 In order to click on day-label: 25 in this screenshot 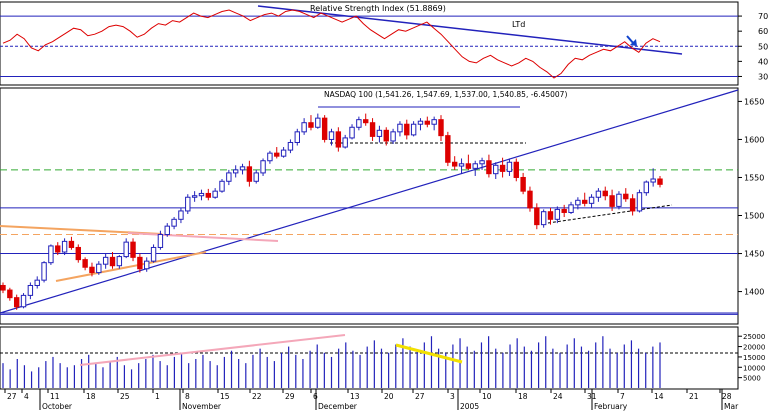, I will do `click(125, 396)`.